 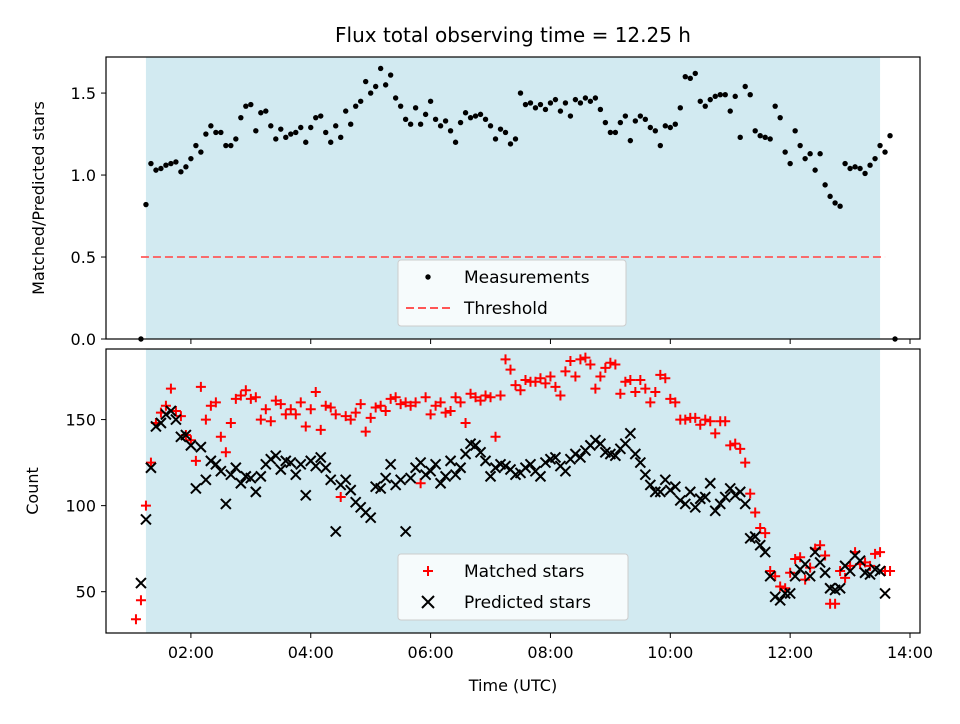 I want to click on legend-marker-predicted, so click(x=428, y=602).